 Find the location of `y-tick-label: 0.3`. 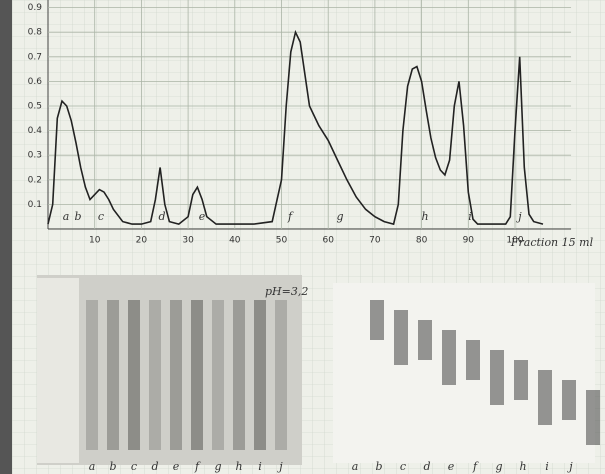

y-tick-label: 0.3 is located at coordinates (35, 156).